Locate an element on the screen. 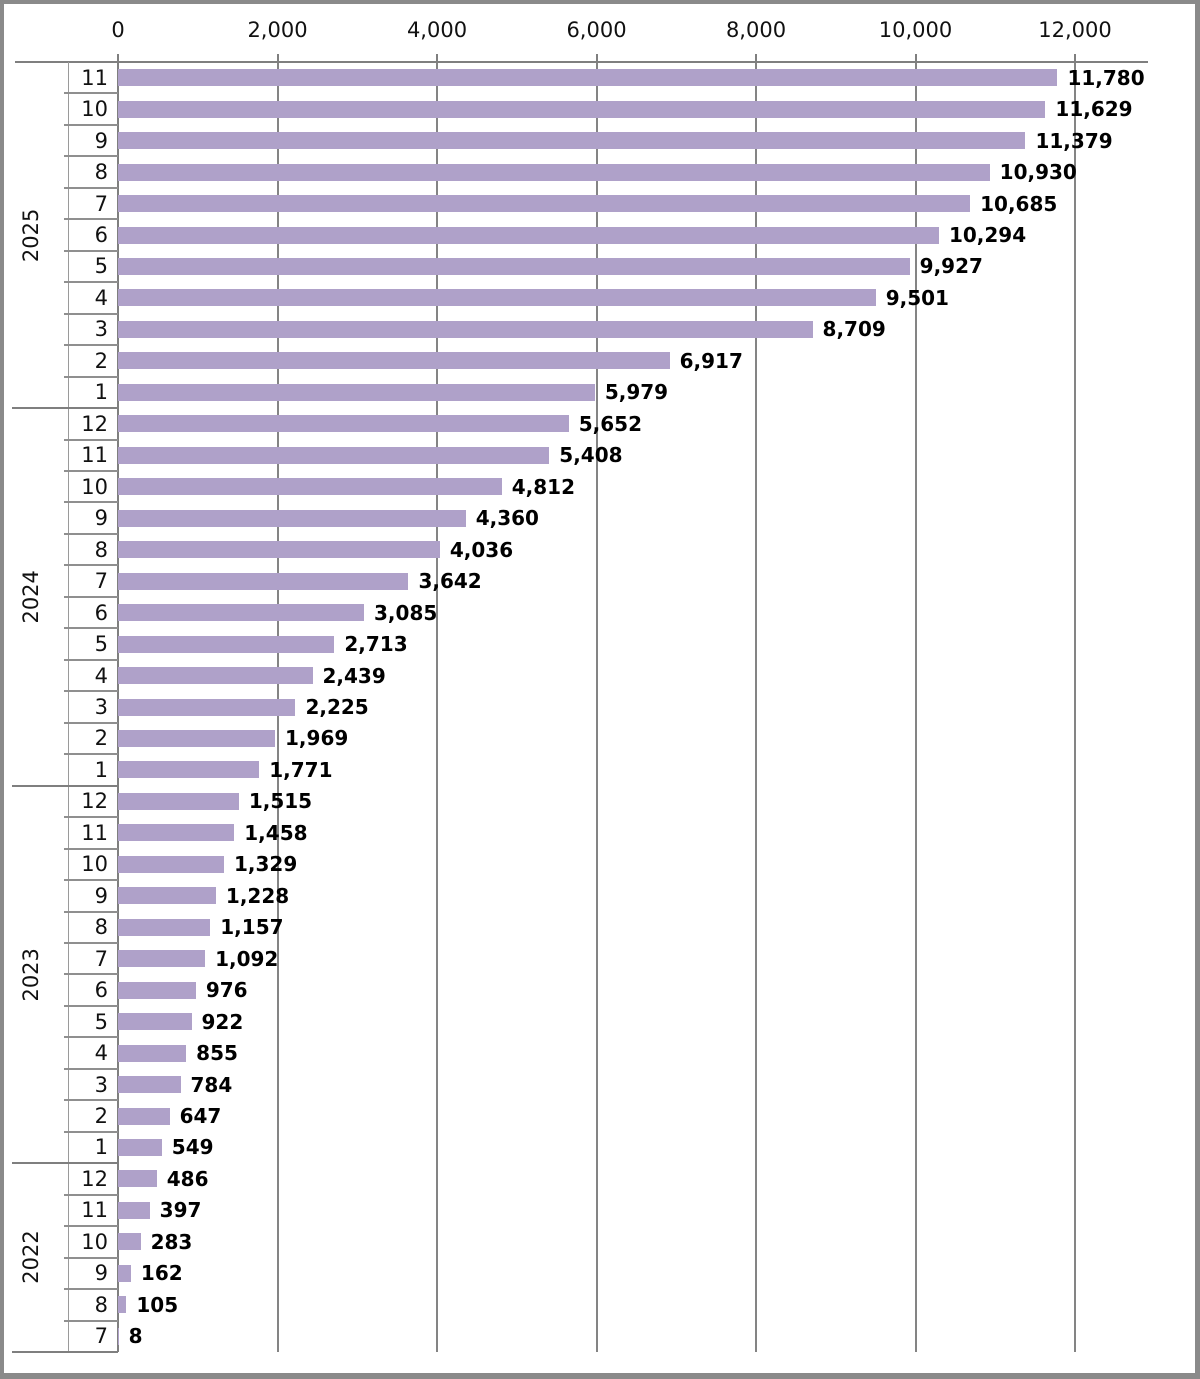 Image resolution: width=1200 pixels, height=1379 pixels. bar-value-label: 1,157 is located at coordinates (252, 927).